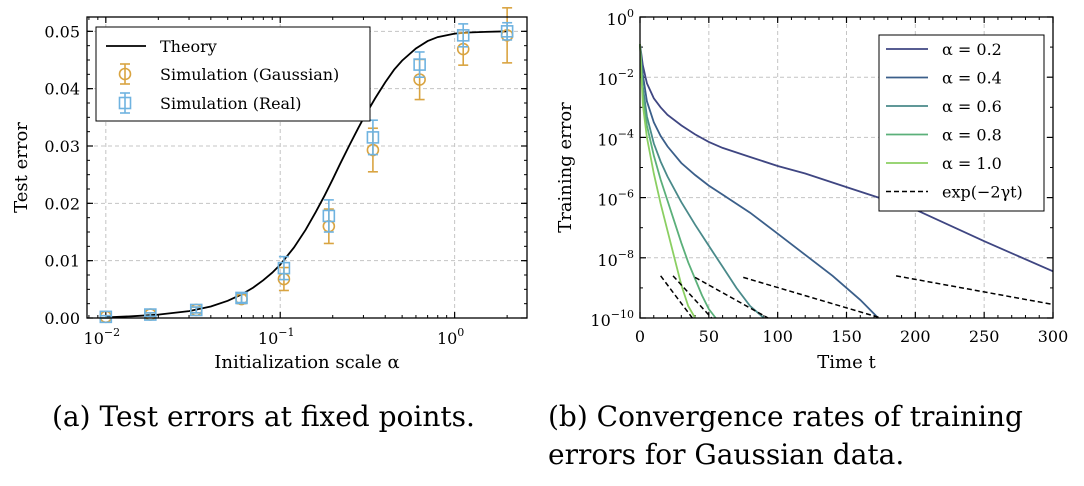 Image resolution: width=1084 pixels, height=486 pixels. What do you see at coordinates (972, 78) in the screenshot?
I see `legend-label-b-1: α = 0.4` at bounding box center [972, 78].